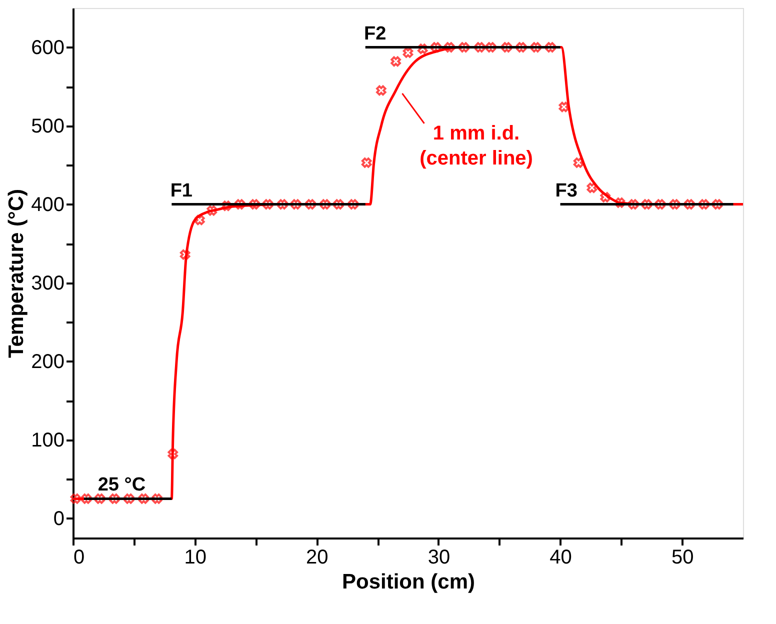 This screenshot has height=624, width=776. I want to click on y-tick-label: 300, so click(47, 283).